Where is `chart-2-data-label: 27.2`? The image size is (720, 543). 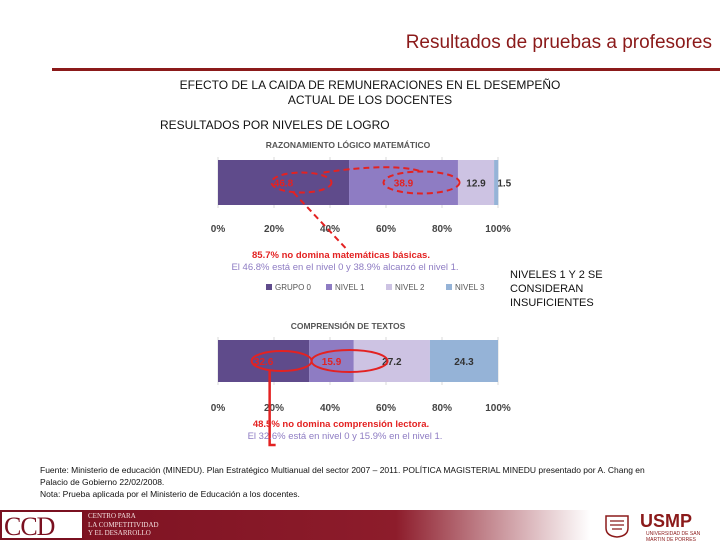
chart-2-data-label: 27.2 is located at coordinates (392, 362).